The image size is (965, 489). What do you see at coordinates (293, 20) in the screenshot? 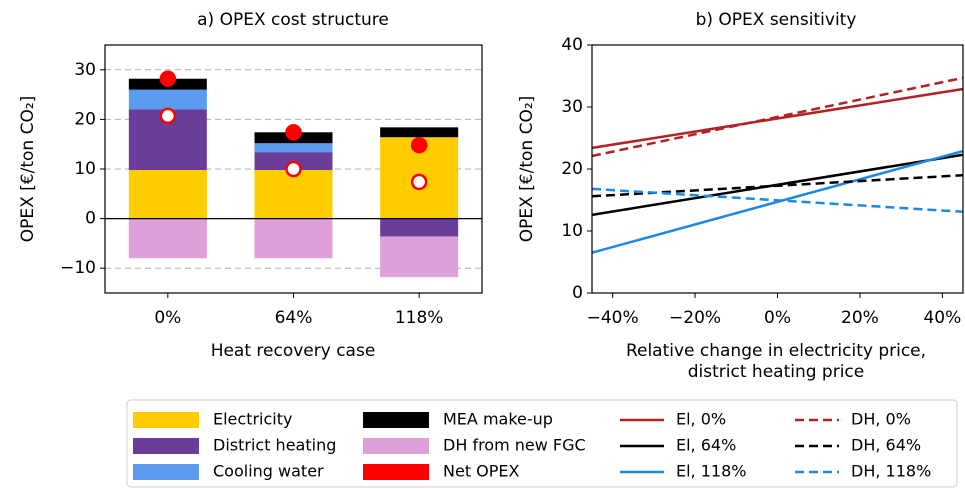
I see `chart-title: a) OPEX cost structure` at bounding box center [293, 20].